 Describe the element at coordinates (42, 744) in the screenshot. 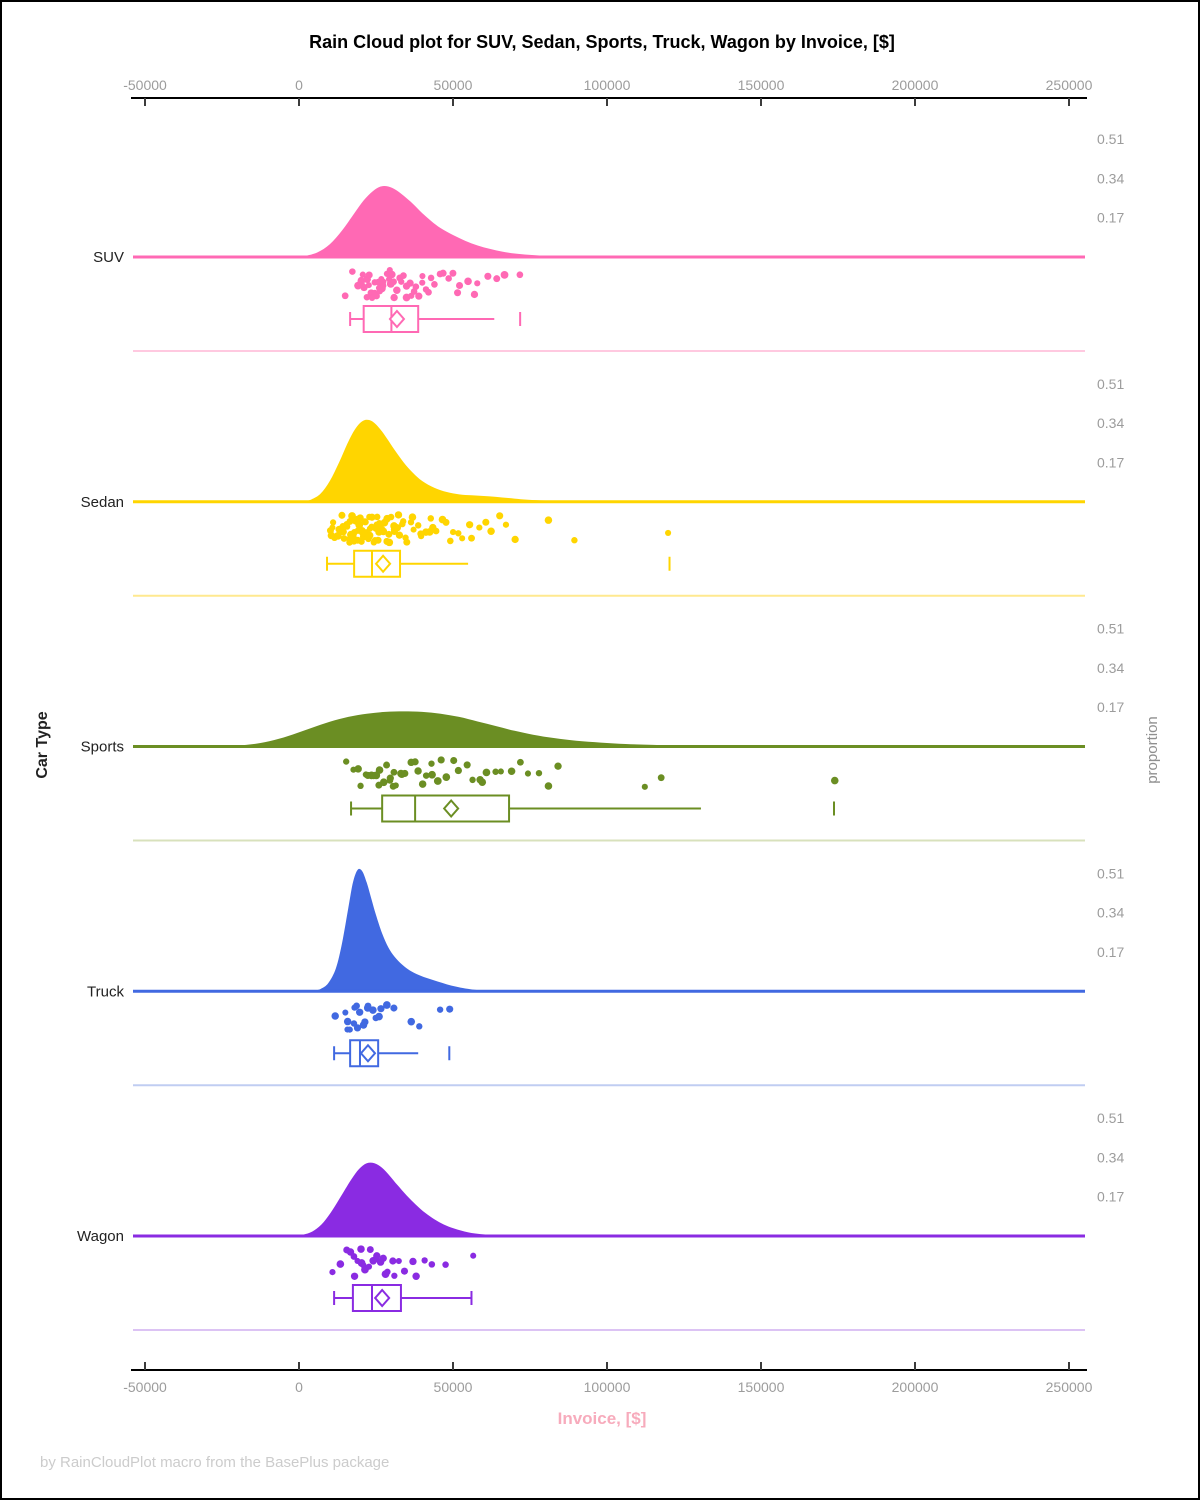

I see `y-axis-label-car-type: Car Type` at that location.